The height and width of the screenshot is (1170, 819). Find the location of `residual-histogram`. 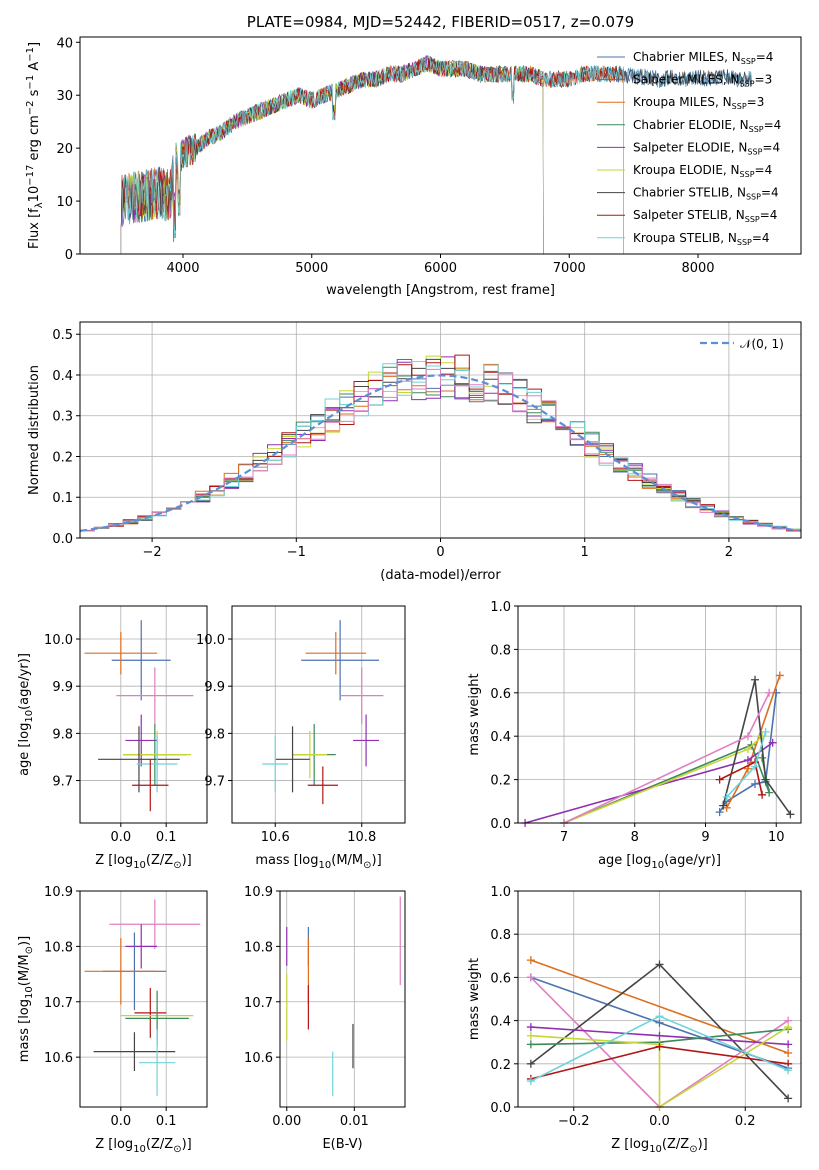

residual-histogram is located at coordinates (440, 451).